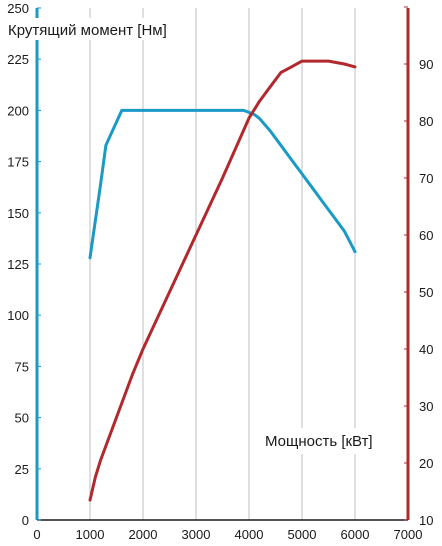  What do you see at coordinates (18, 213) in the screenshot?
I see `left-tick-label-150: 150` at bounding box center [18, 213].